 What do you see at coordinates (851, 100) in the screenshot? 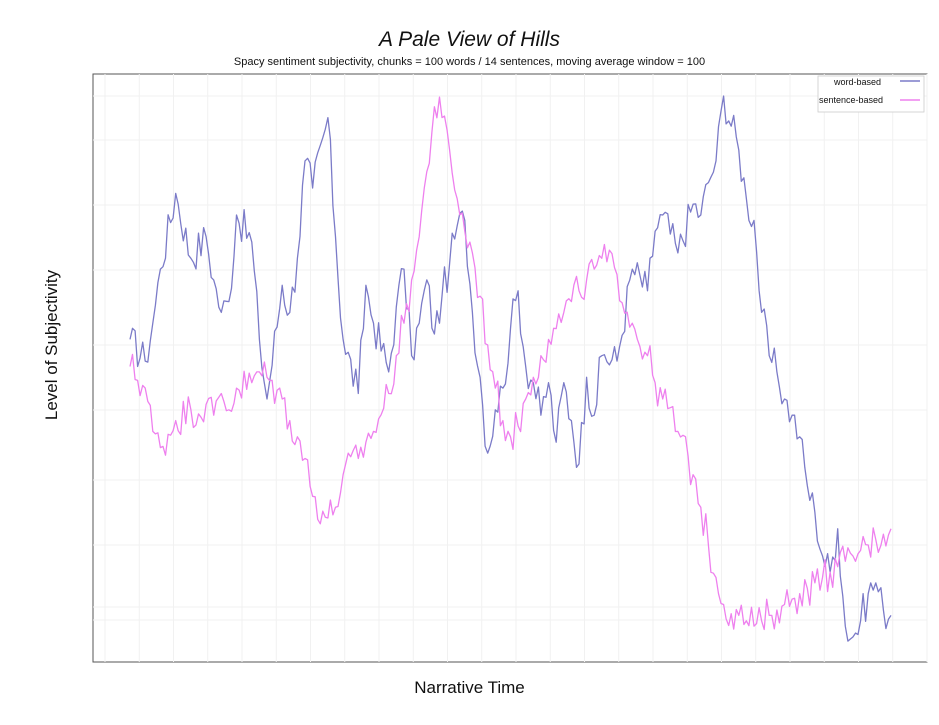
I see `legend-label-sentence-based: sentence-based` at bounding box center [851, 100].